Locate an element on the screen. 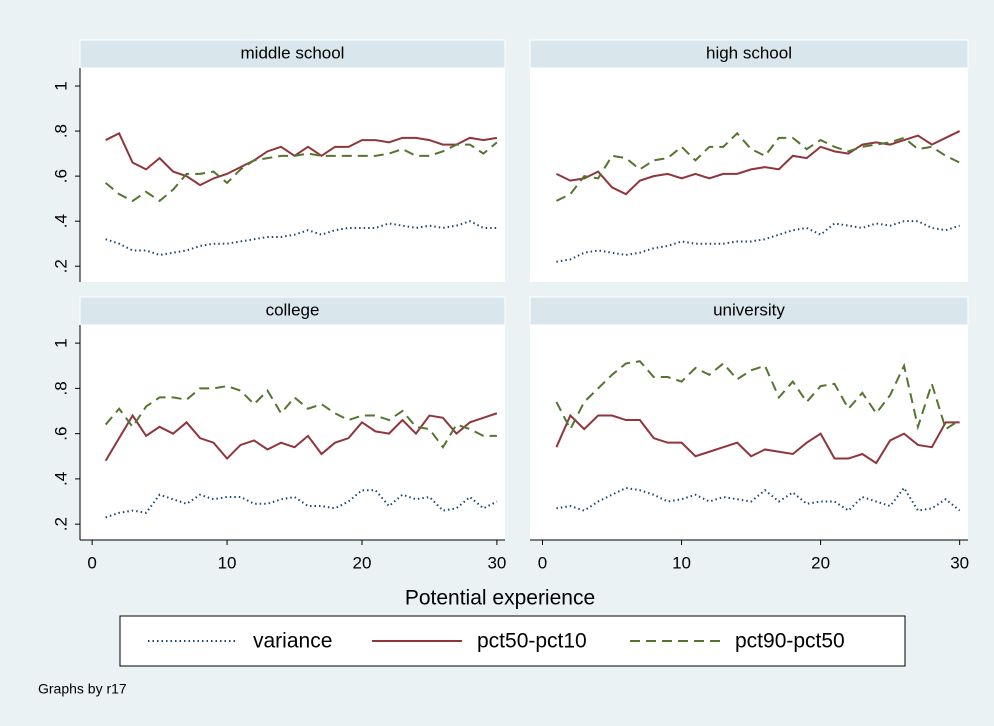 Image resolution: width=994 pixels, height=726 pixels. panel-title: college is located at coordinates (293, 309).